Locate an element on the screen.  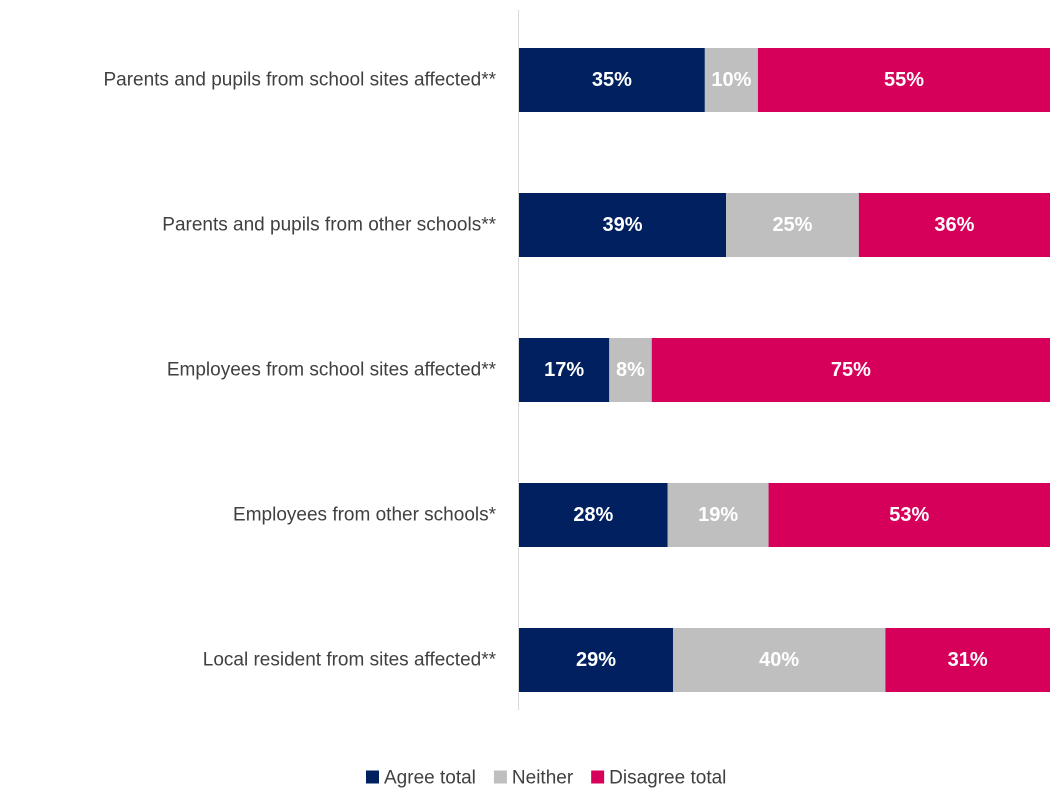
data-label: 25% is located at coordinates (792, 225).